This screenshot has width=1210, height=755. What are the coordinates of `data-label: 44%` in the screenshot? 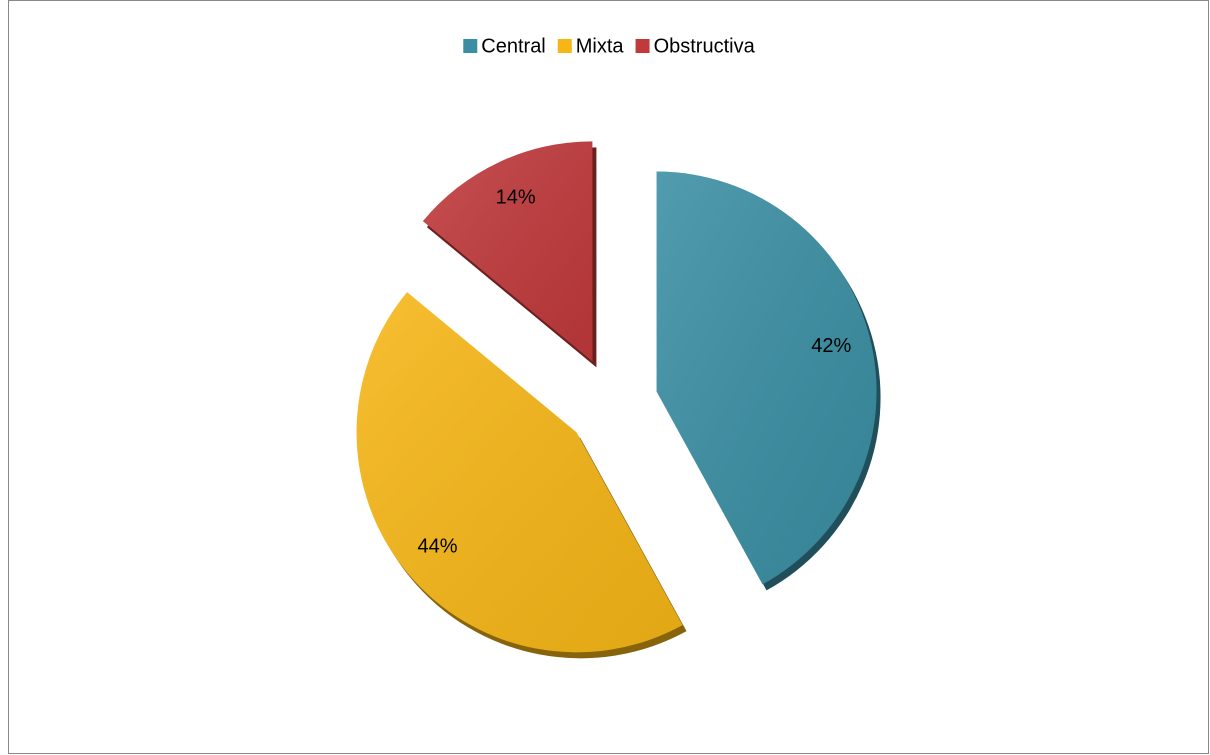 It's located at (438, 547).